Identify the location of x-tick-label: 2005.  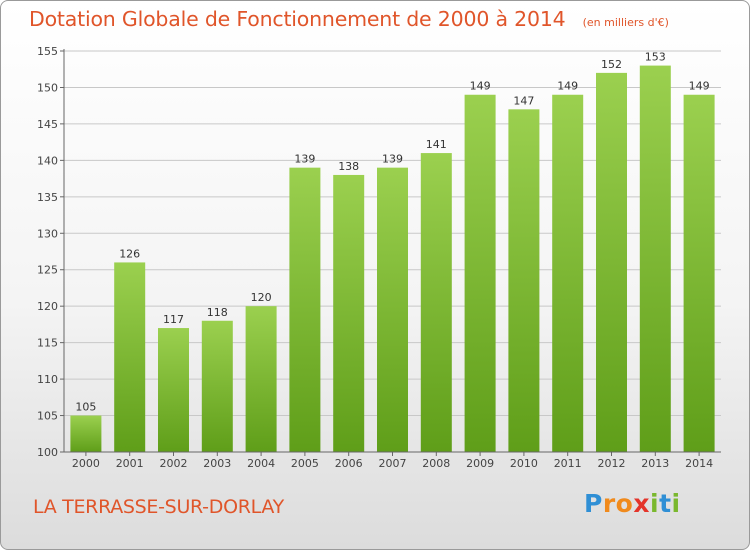
(305, 463).